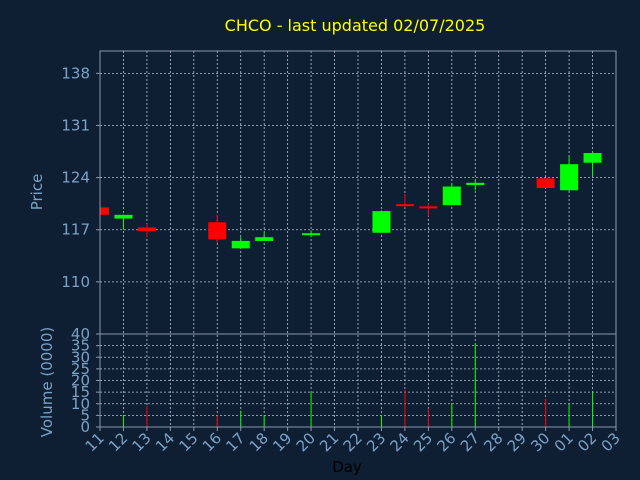  What do you see at coordinates (75, 282) in the screenshot?
I see `price-tick-label: 110` at bounding box center [75, 282].